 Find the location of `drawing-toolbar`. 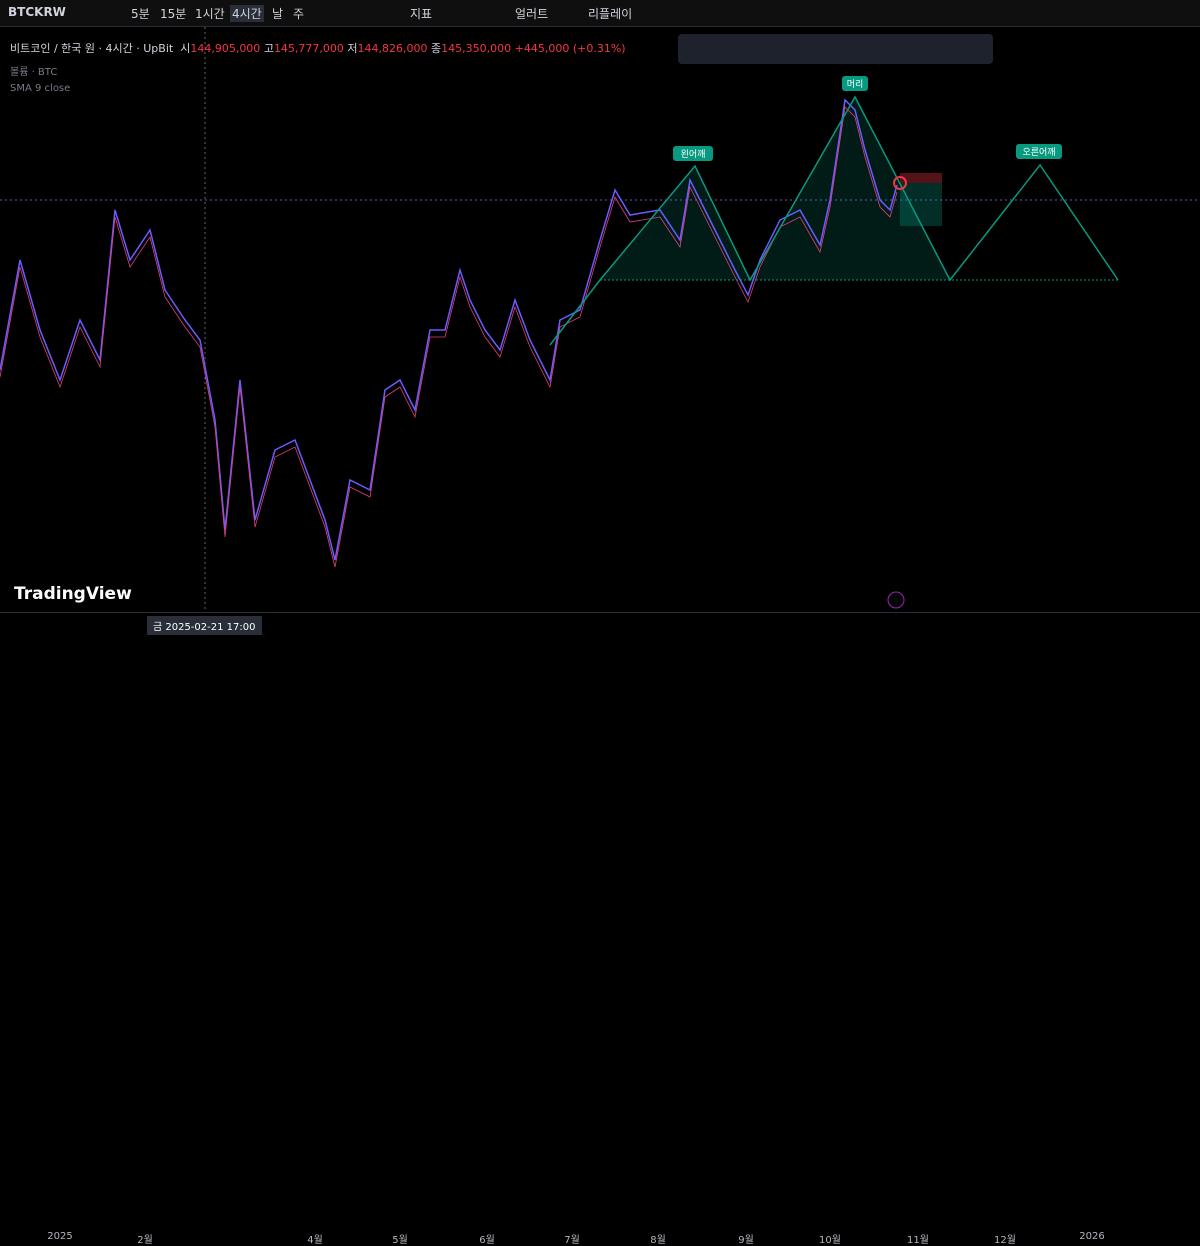

drawing-toolbar is located at coordinates (835, 49).